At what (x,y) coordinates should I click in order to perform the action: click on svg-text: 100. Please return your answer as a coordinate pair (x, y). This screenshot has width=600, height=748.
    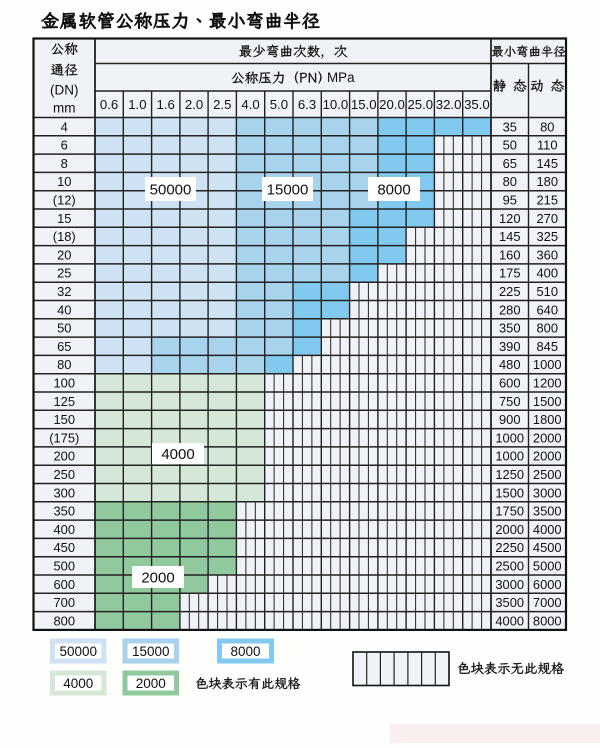
    Looking at the image, I should click on (64, 383).